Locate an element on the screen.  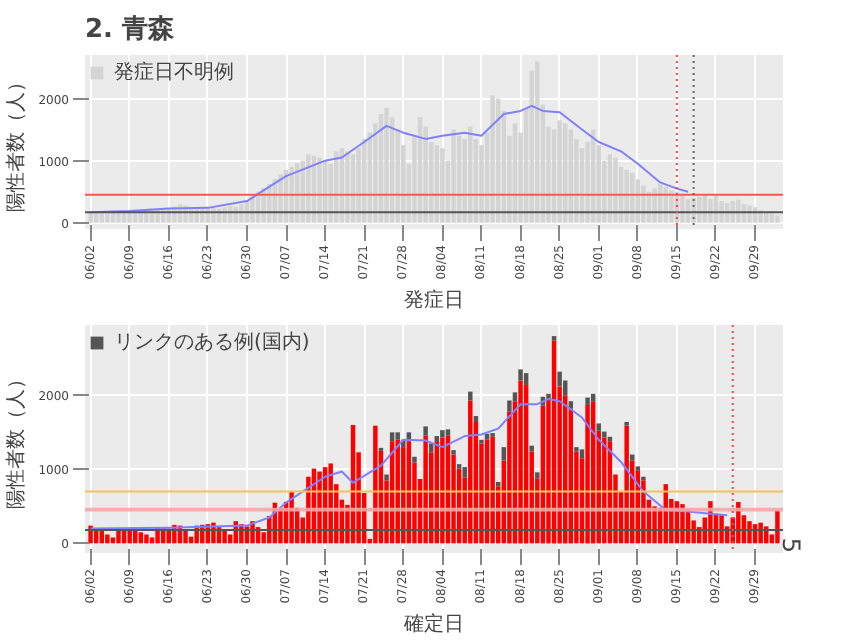
chart-title: 2. 青森 is located at coordinates (131, 30).